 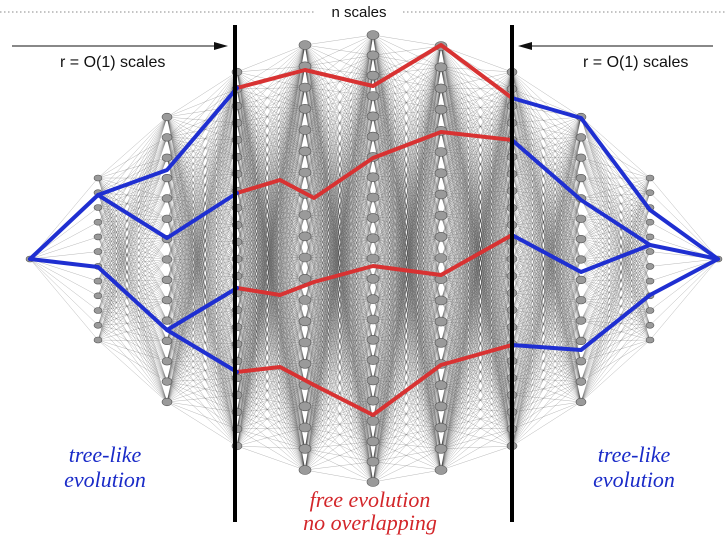 I want to click on center-caption-line1: free evolution, so click(x=370, y=499).